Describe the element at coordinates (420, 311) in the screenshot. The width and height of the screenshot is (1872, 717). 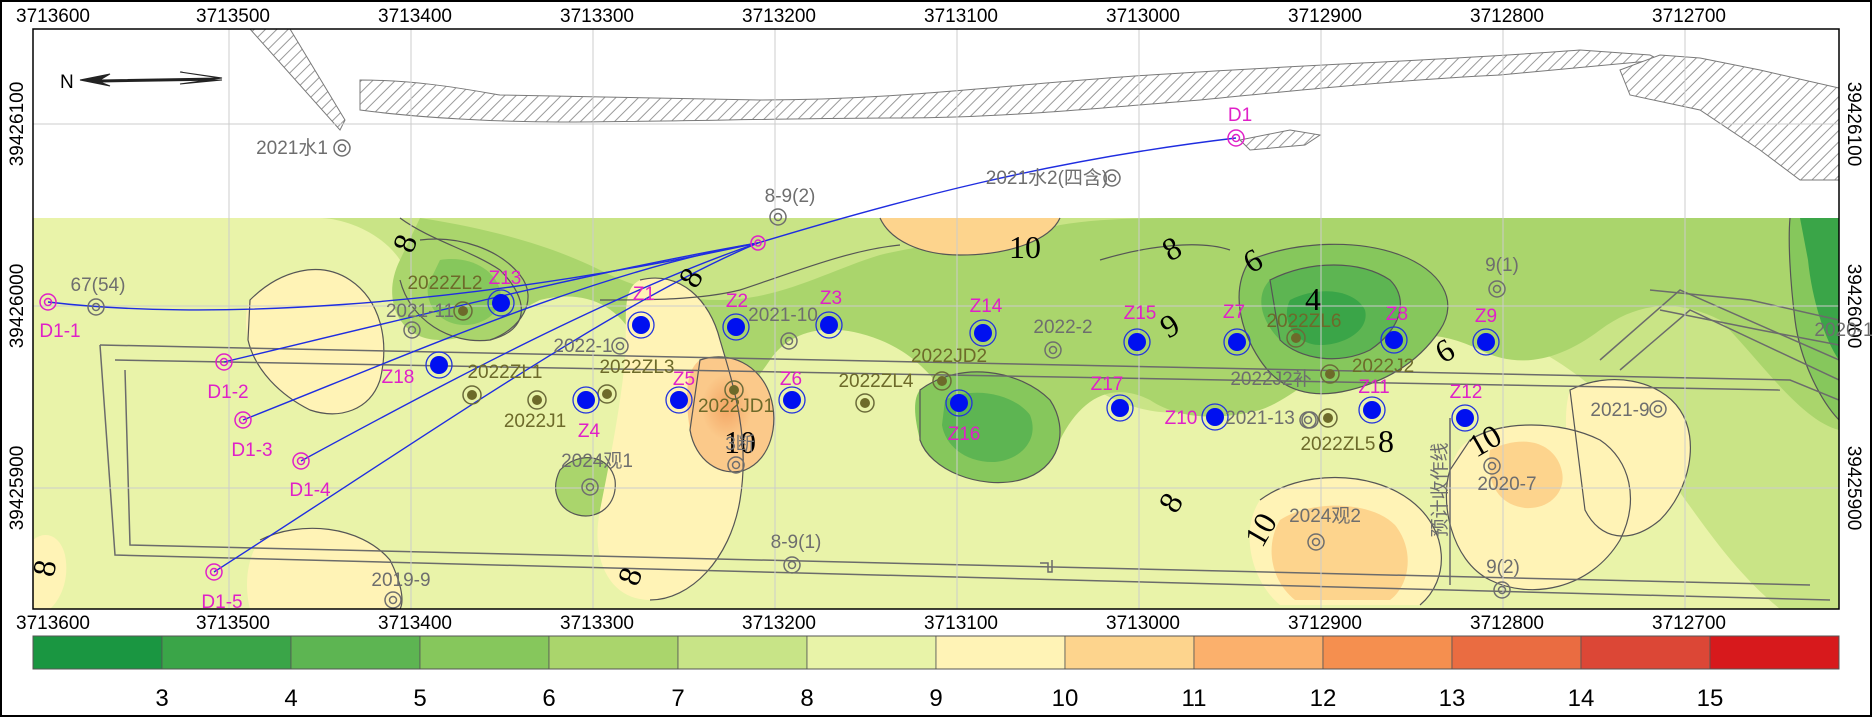
I see `hole-label: 2021-11` at that location.